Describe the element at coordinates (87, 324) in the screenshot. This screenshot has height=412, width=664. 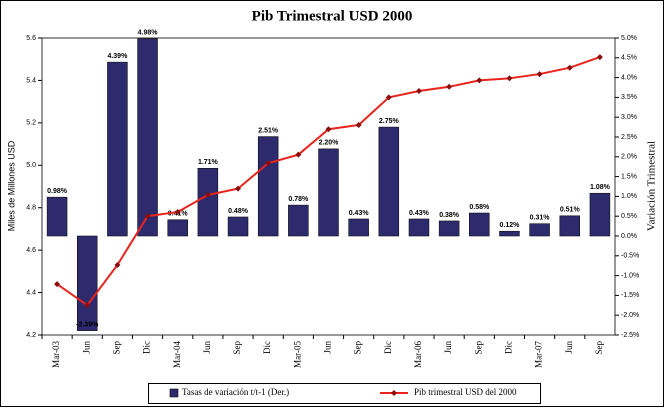
I see `data-label: -2.39%` at that location.